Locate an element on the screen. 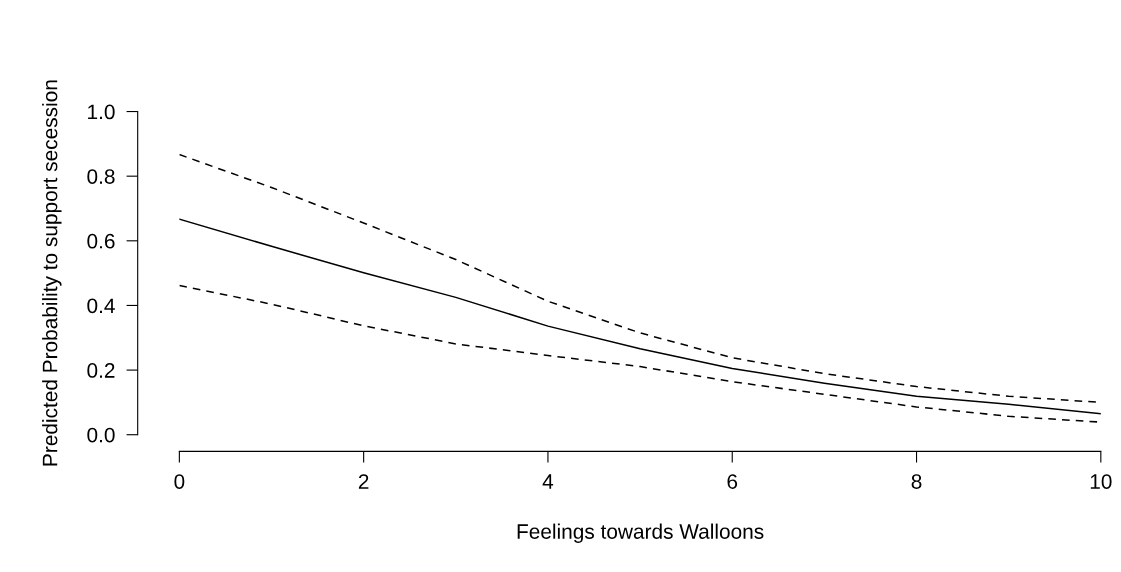  y-tick-label: 1.0 is located at coordinates (101, 112).